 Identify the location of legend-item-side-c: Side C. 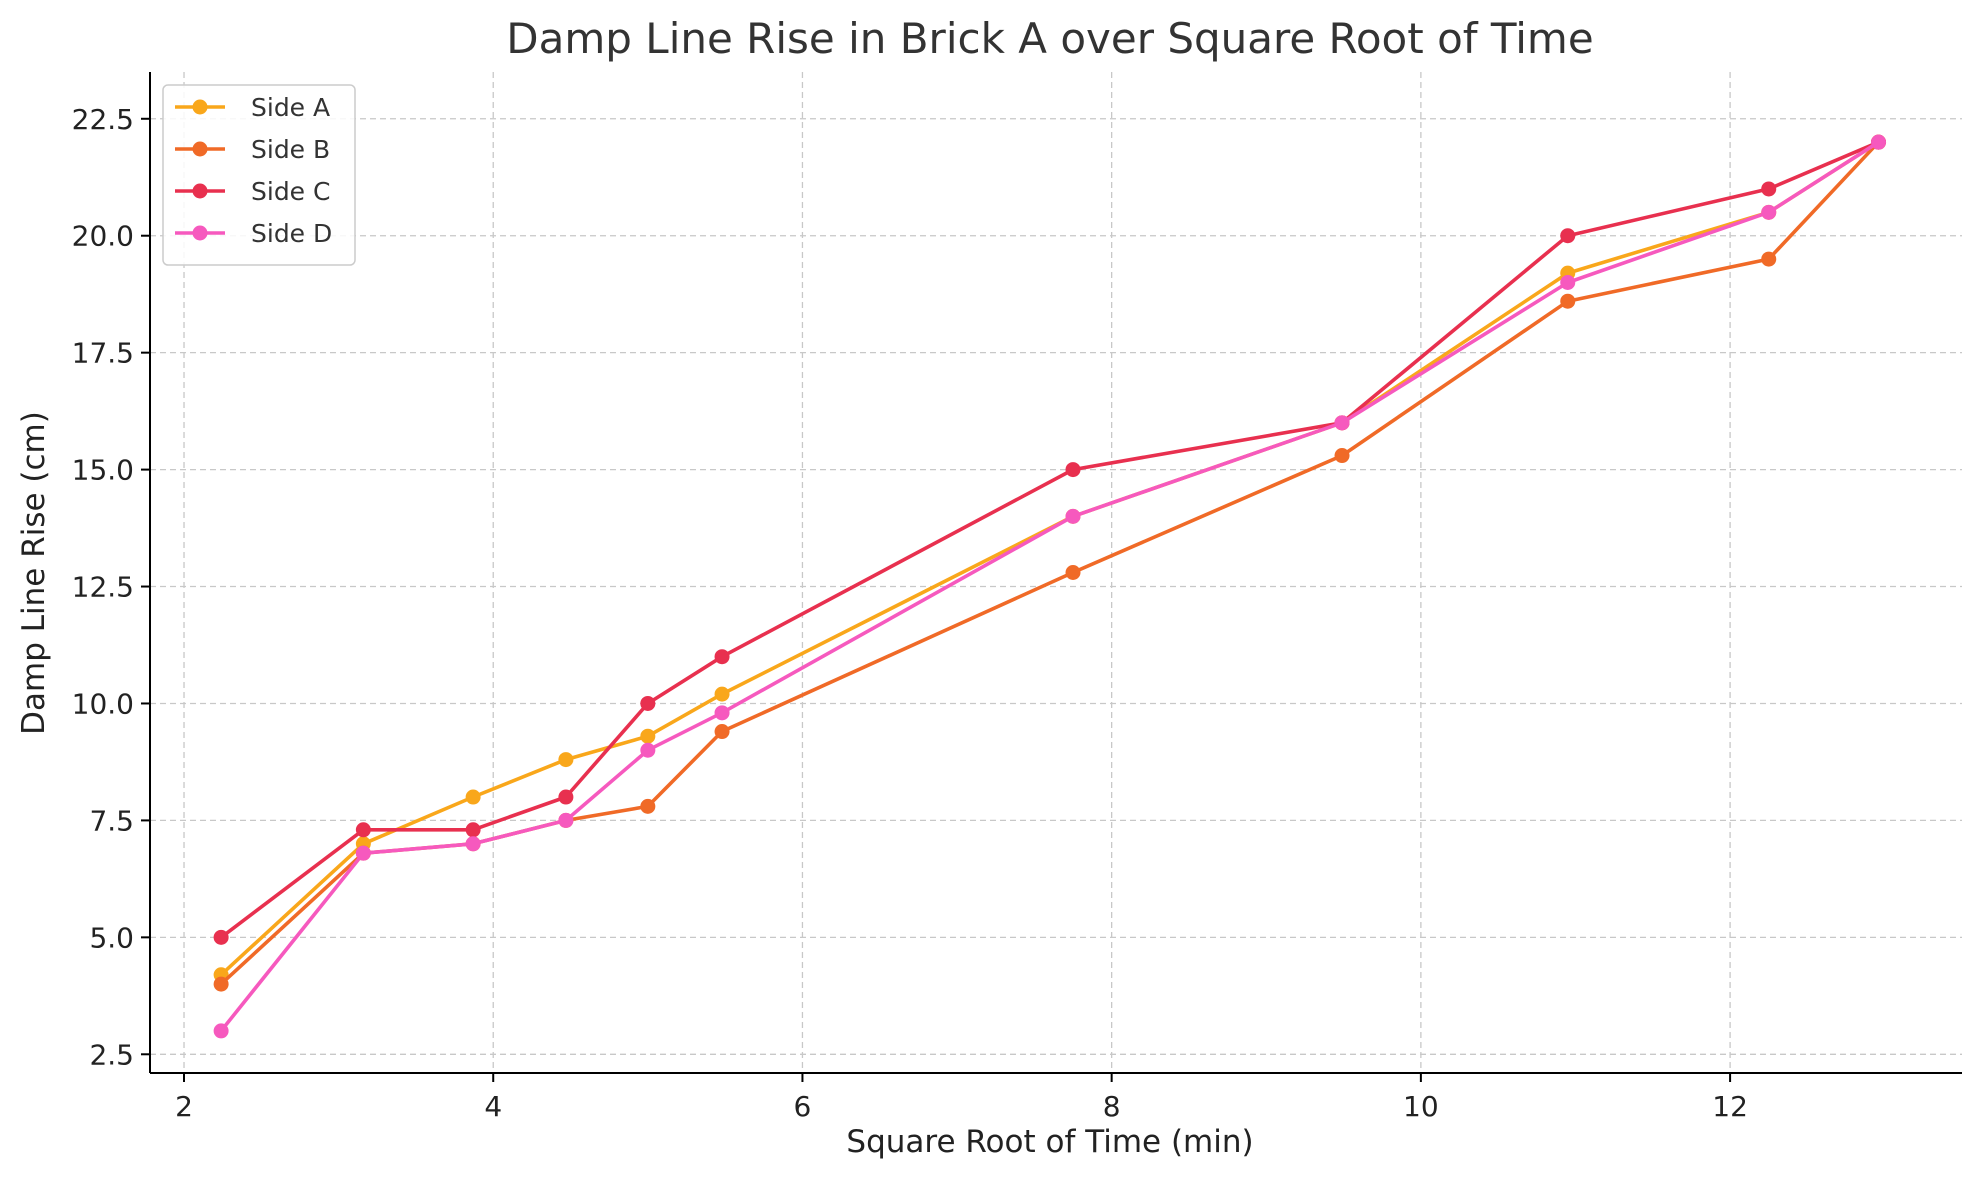
(252, 191).